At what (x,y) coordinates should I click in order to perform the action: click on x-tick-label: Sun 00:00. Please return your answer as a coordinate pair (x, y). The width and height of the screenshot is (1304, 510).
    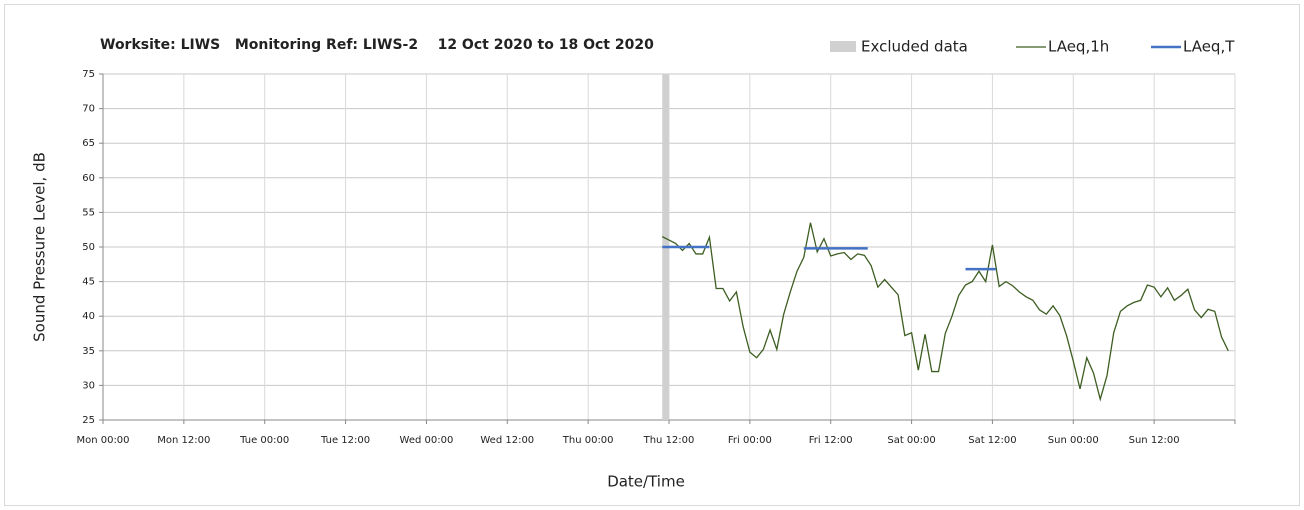
    Looking at the image, I should click on (1073, 440).